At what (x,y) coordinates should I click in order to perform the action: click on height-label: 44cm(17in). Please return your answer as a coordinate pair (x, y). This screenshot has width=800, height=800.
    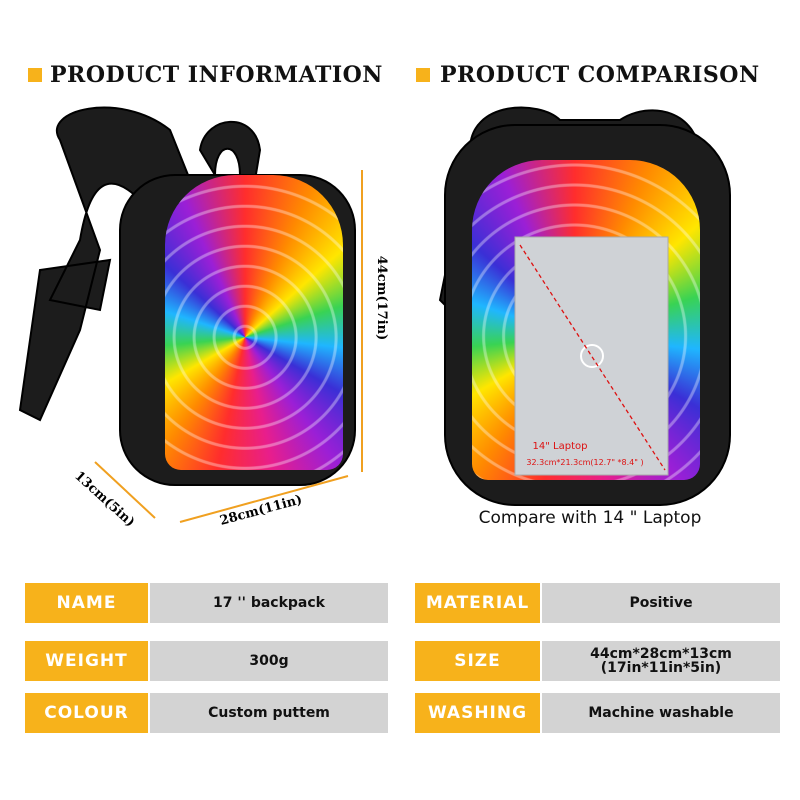
    Looking at the image, I should click on (381, 298).